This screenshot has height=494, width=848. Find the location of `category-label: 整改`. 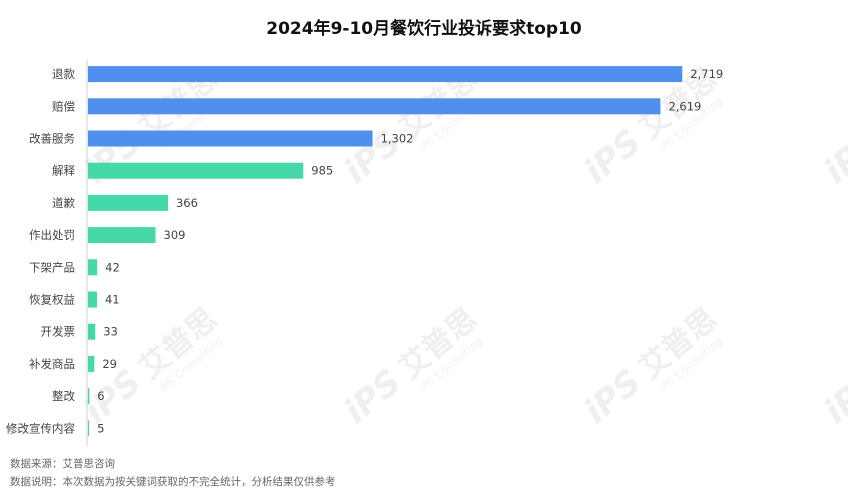

category-label: 整改 is located at coordinates (63, 396).